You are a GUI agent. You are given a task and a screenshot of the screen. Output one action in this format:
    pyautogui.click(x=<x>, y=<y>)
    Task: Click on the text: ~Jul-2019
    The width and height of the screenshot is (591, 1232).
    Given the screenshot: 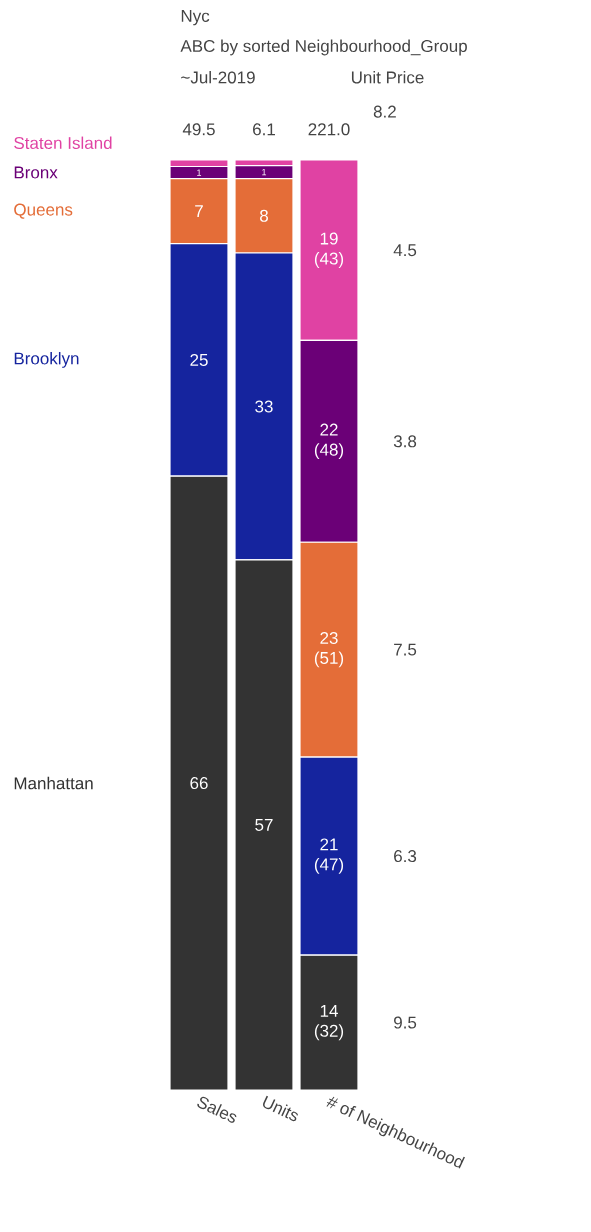 What is the action you would take?
    pyautogui.click(x=218, y=77)
    